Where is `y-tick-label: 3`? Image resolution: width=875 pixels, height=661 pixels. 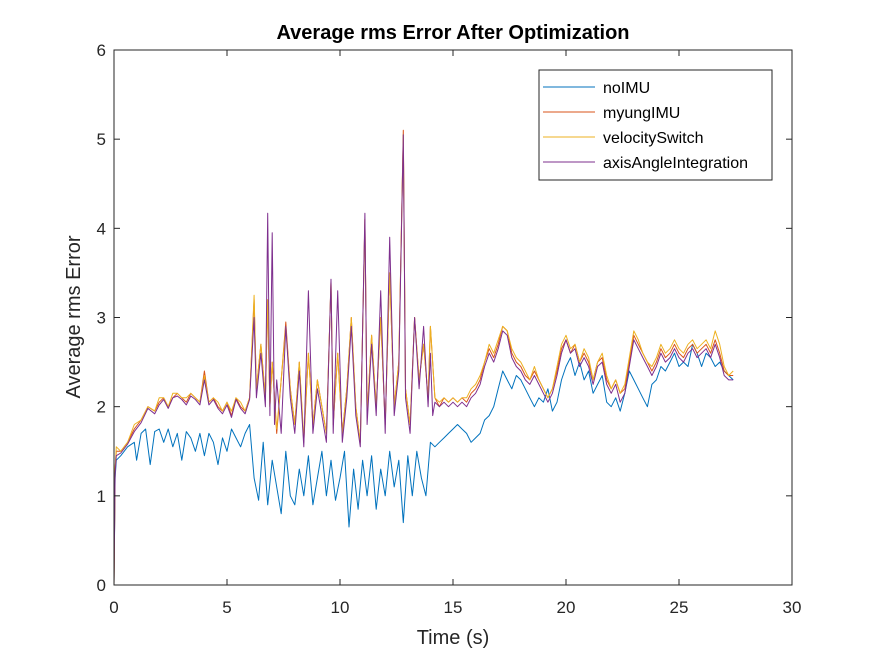
y-tick-label: 3 is located at coordinates (101, 318).